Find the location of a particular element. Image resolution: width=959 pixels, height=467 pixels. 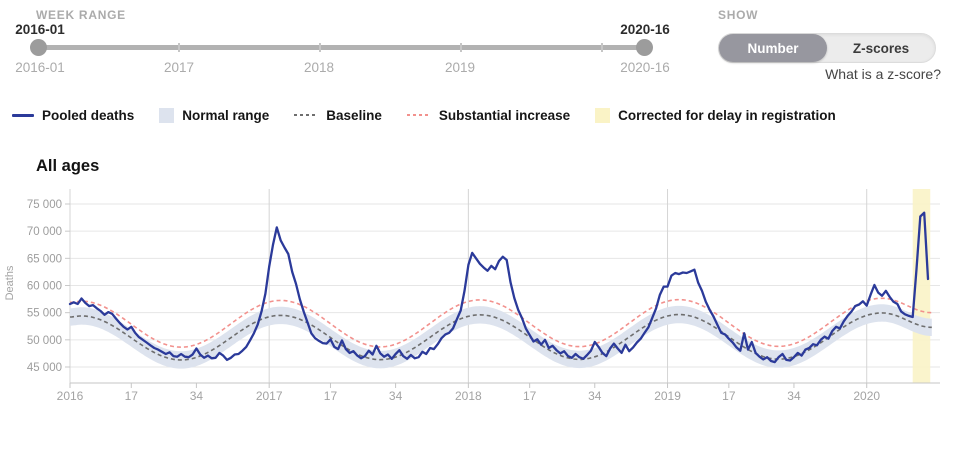

normal-range-band is located at coordinates (501, 336).